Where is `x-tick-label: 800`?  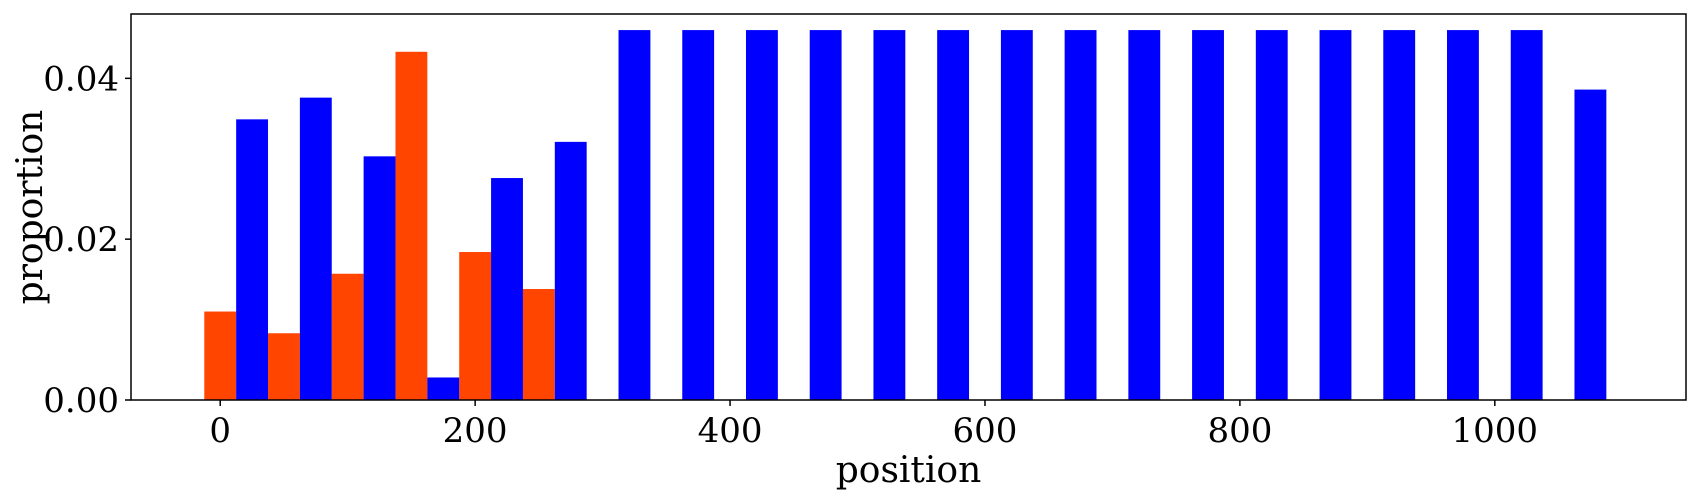
x-tick-label: 800 is located at coordinates (1239, 431).